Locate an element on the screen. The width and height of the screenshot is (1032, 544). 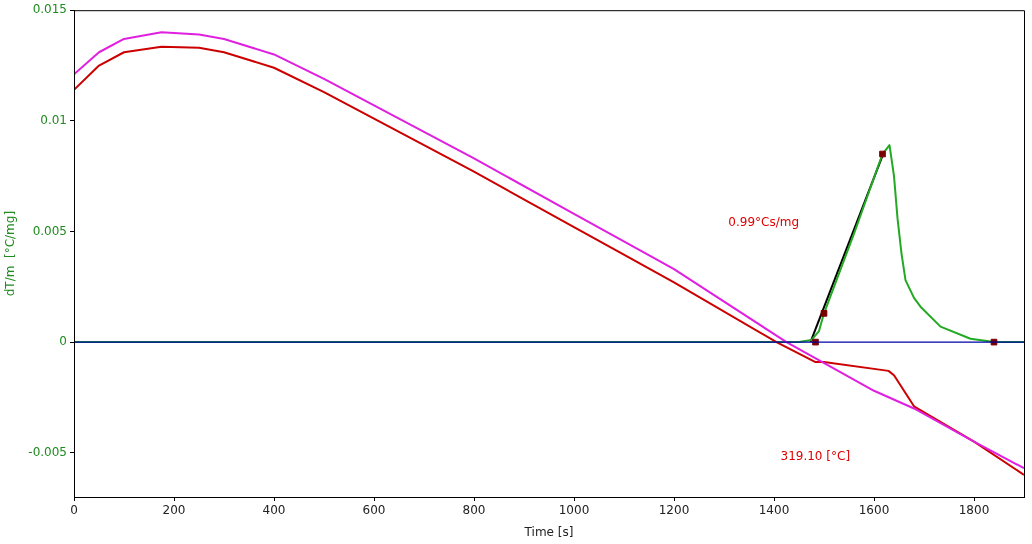
y-axis-title: dT/m [°C/mg] is located at coordinates (10, 253).